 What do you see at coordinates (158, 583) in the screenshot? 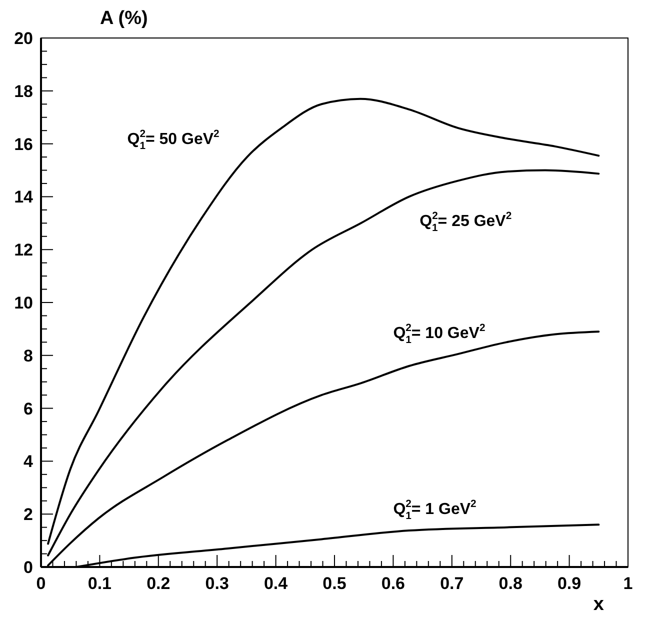
I see `x-tick-label: 0.2` at bounding box center [158, 583].